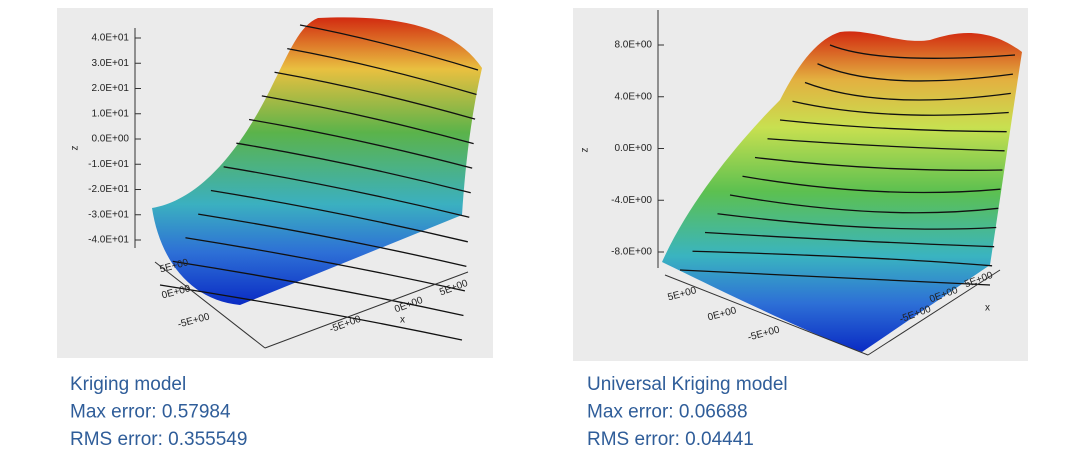  Describe the element at coordinates (667, 412) in the screenshot. I see `caption-line: Max error: 0.06688` at that location.